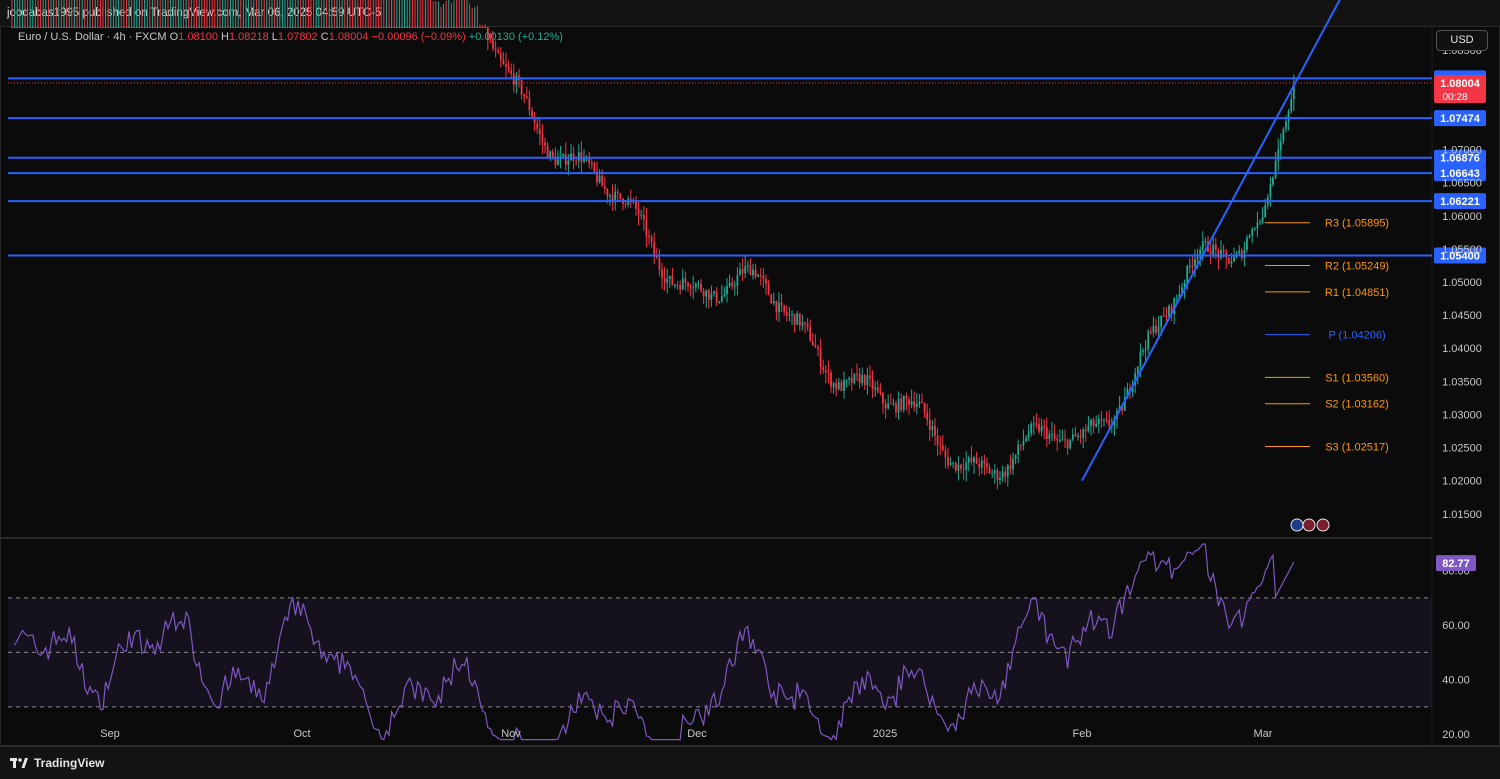 The image size is (1500, 779). What do you see at coordinates (1082, 734) in the screenshot?
I see `time-tick: Feb` at bounding box center [1082, 734].